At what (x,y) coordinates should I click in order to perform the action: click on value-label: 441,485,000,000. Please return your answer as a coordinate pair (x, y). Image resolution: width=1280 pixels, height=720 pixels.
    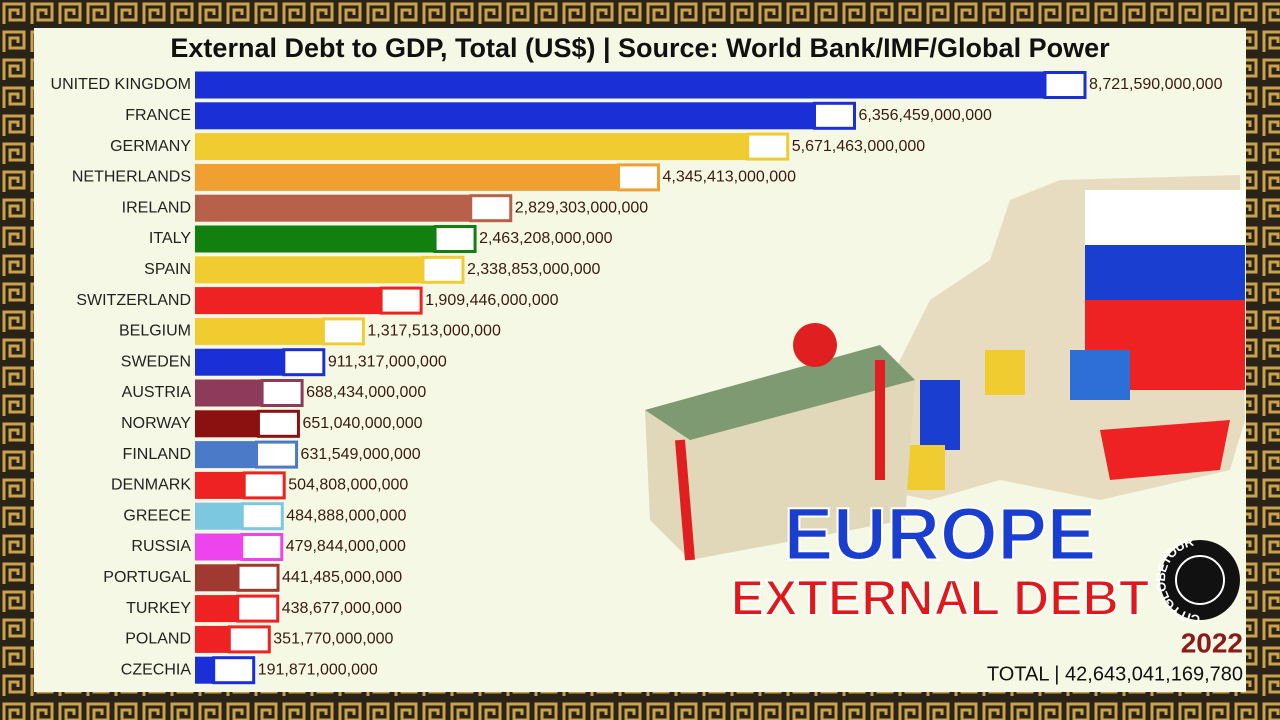
    Looking at the image, I should click on (342, 577).